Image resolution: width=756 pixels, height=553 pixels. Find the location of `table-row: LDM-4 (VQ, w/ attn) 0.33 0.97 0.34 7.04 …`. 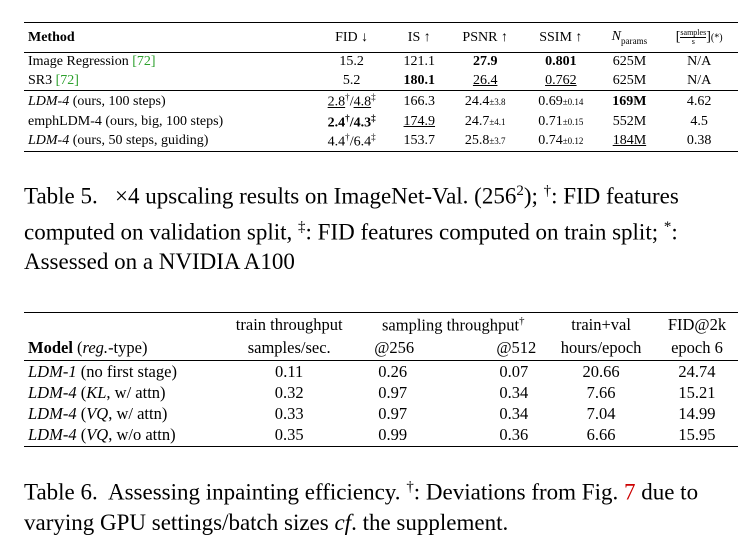

table-row: LDM-4 (VQ, w/ attn) 0.33 0.97 0.34 7.04 … is located at coordinates (372, 413).